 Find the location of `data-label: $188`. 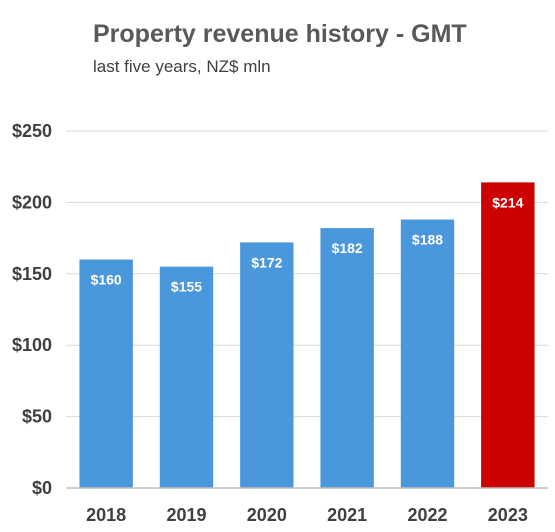

data-label: $188 is located at coordinates (427, 240).